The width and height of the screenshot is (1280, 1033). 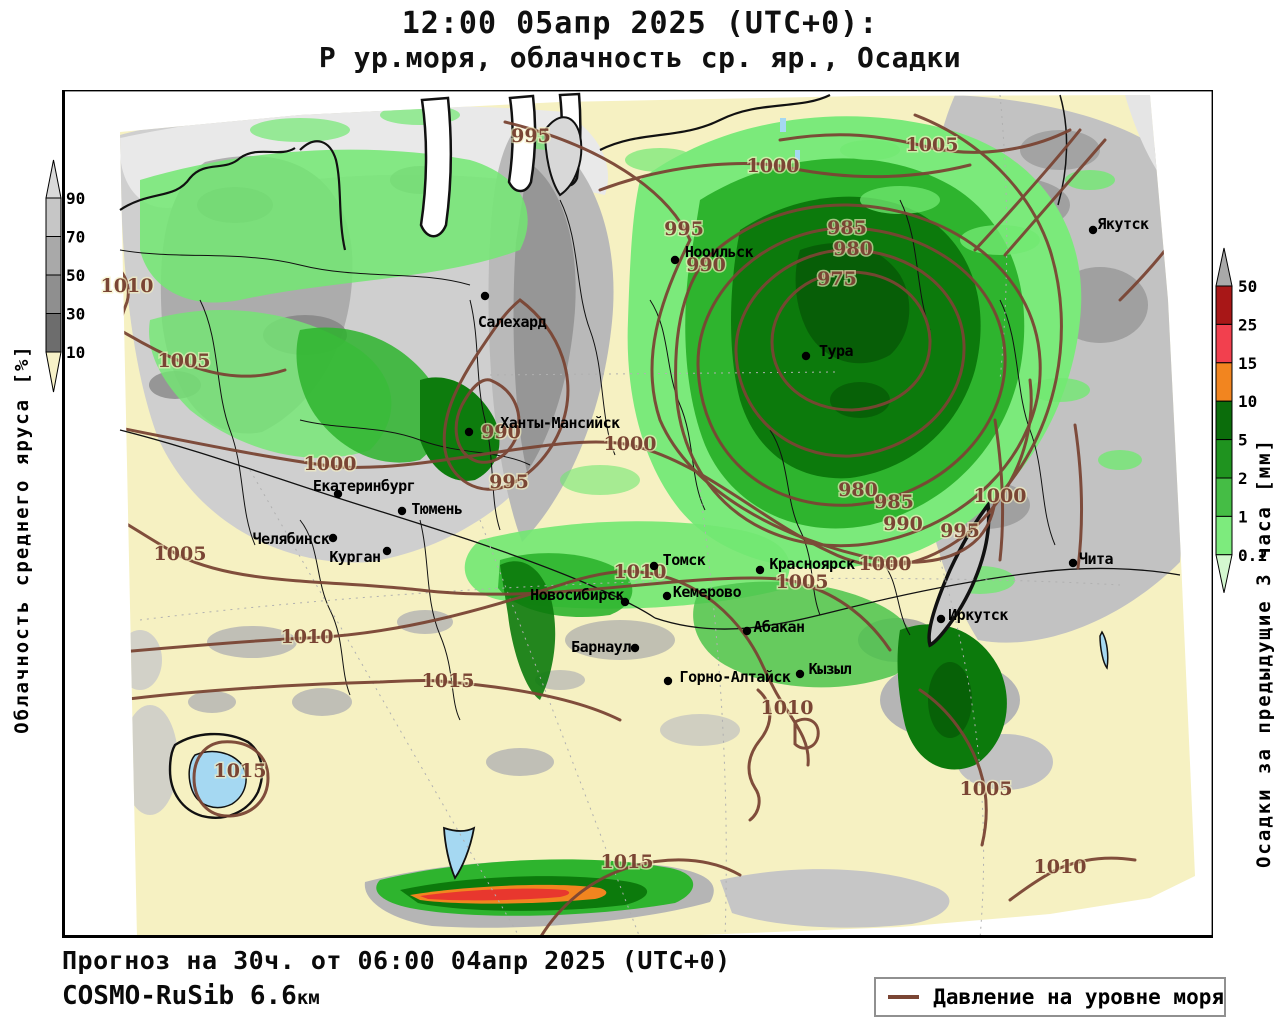 What do you see at coordinates (436, 509) in the screenshot?
I see `city-label: Тюмень` at bounding box center [436, 509].